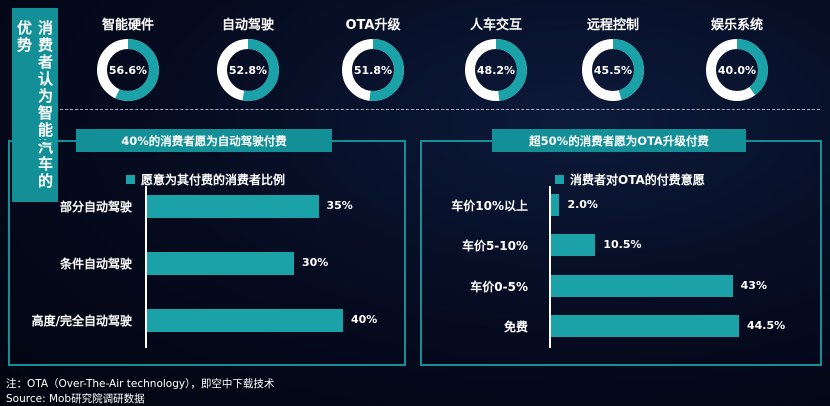 Image resolution: width=830 pixels, height=406 pixels. What do you see at coordinates (766, 325) in the screenshot?
I see `bar-value-label: 44.5%` at bounding box center [766, 325].